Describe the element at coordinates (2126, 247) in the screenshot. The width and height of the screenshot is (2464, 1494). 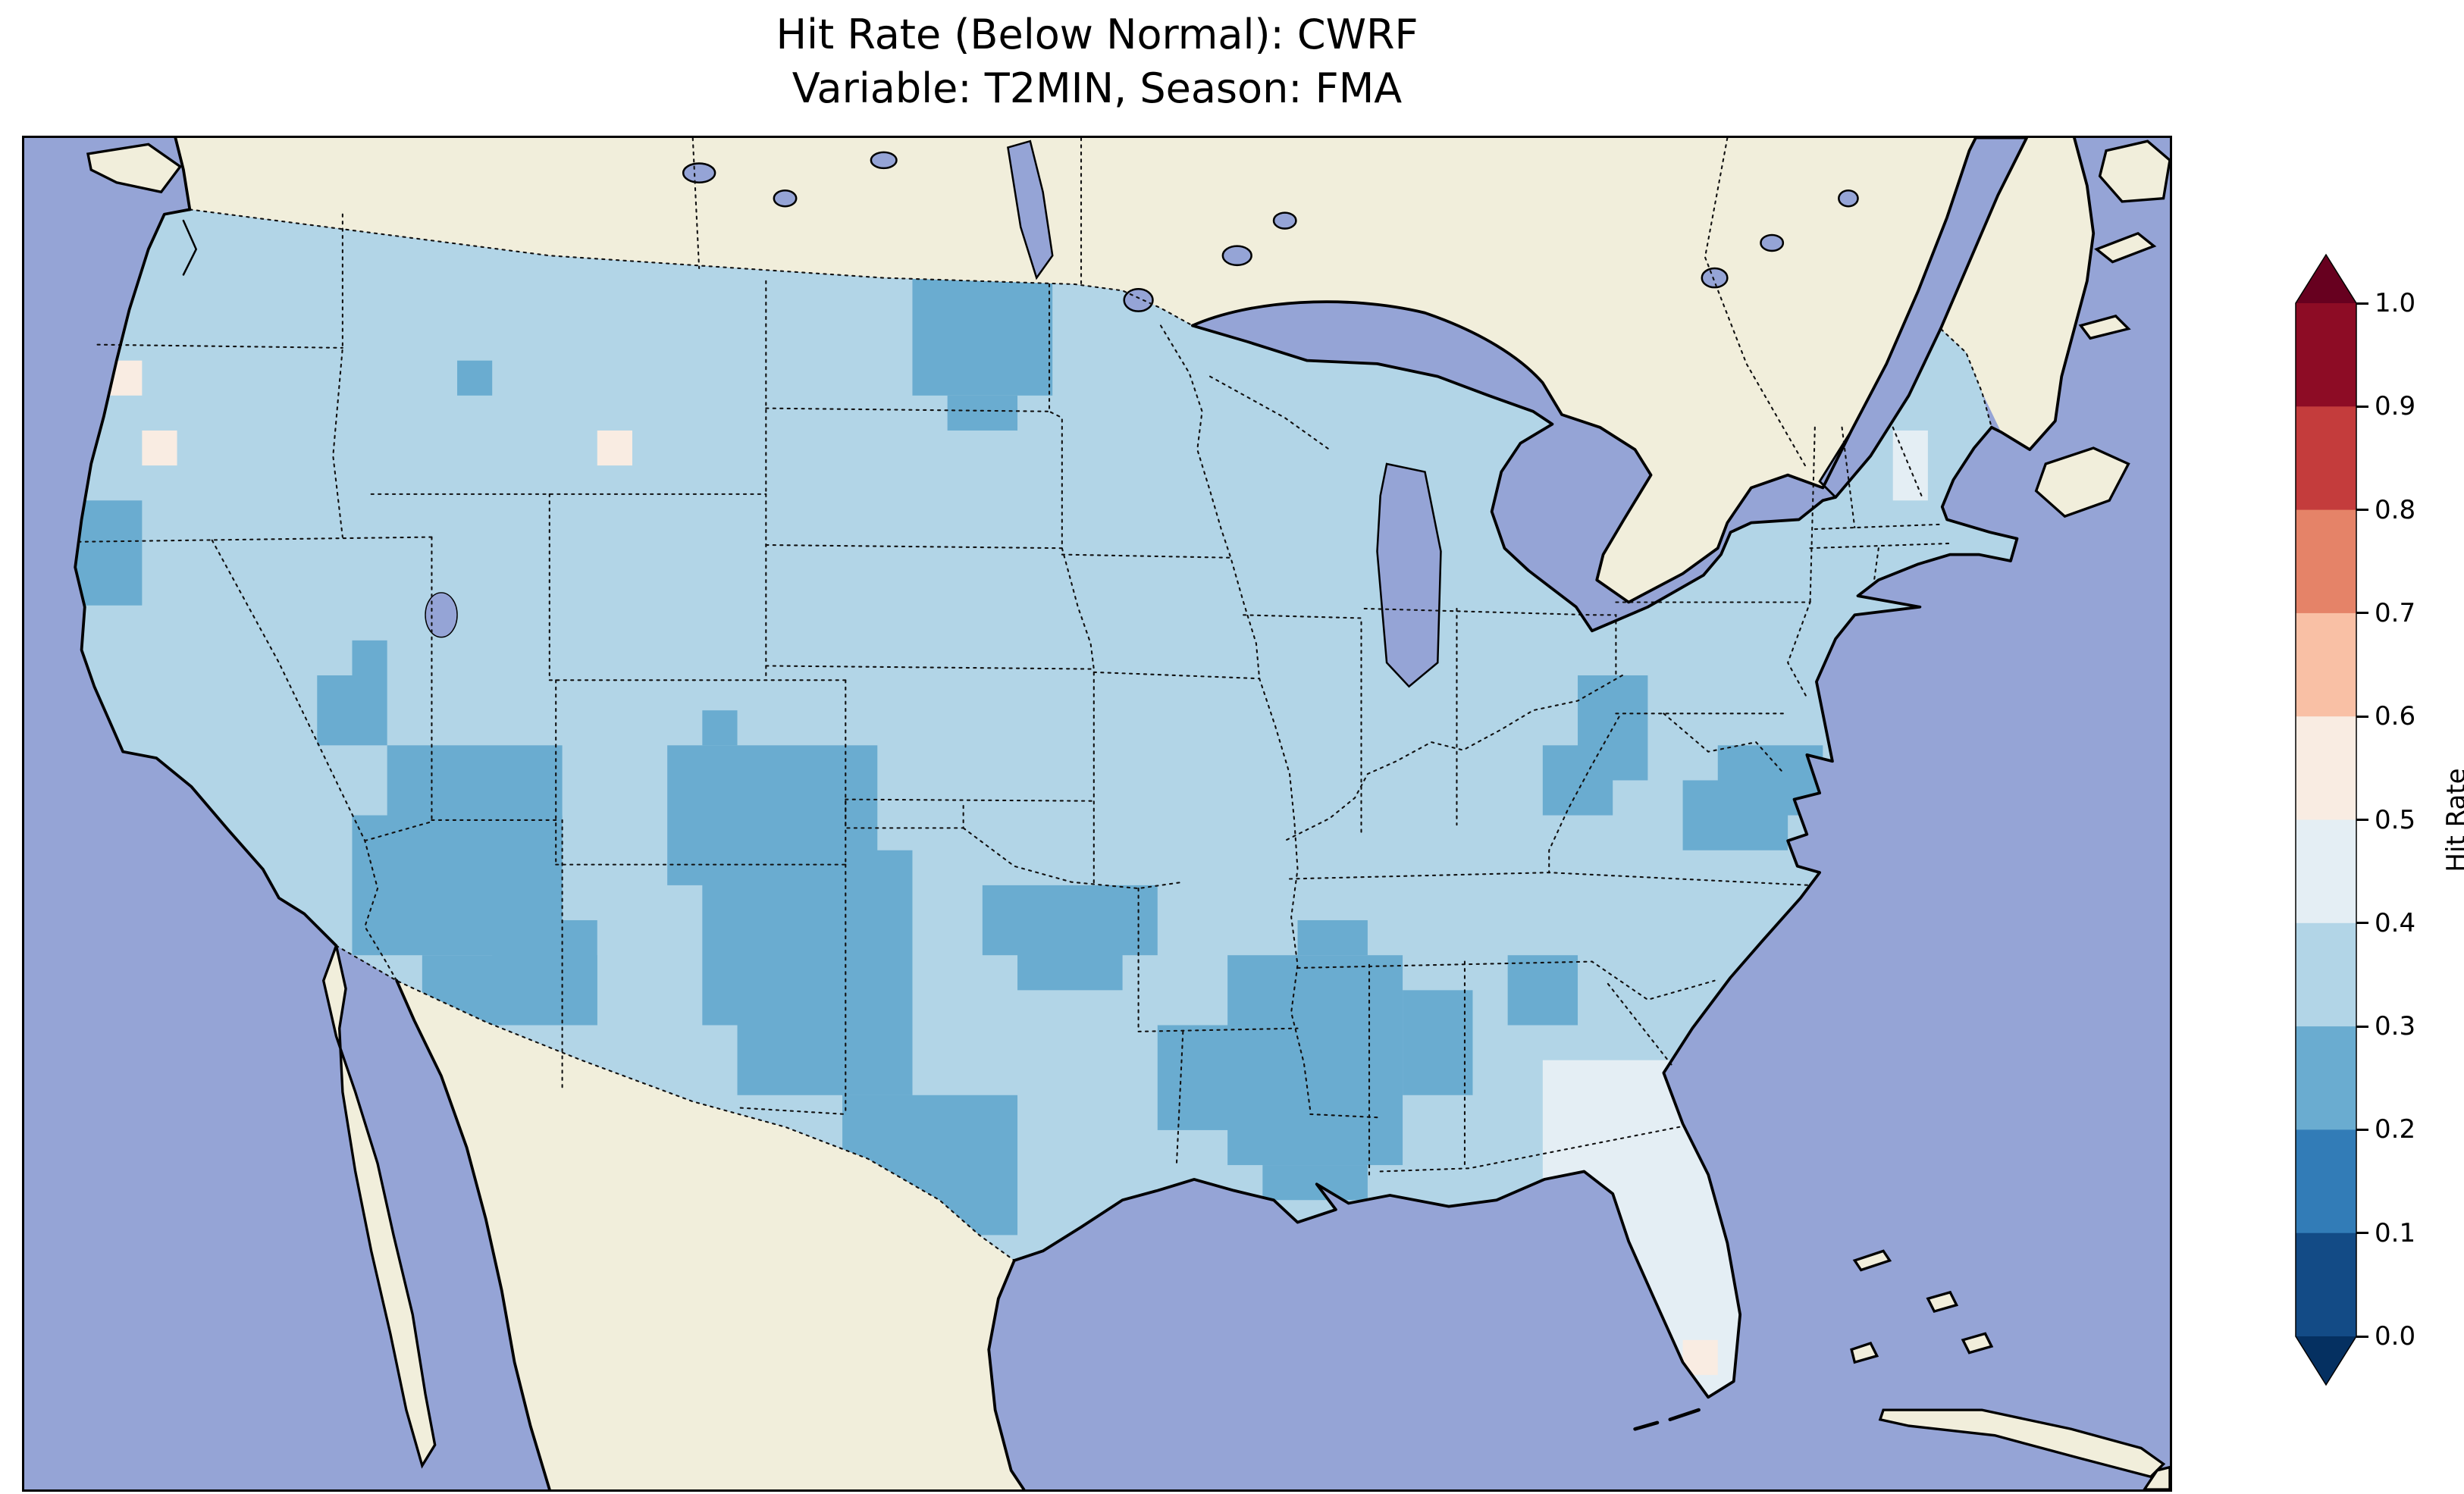
I see `anticosti-island` at that location.